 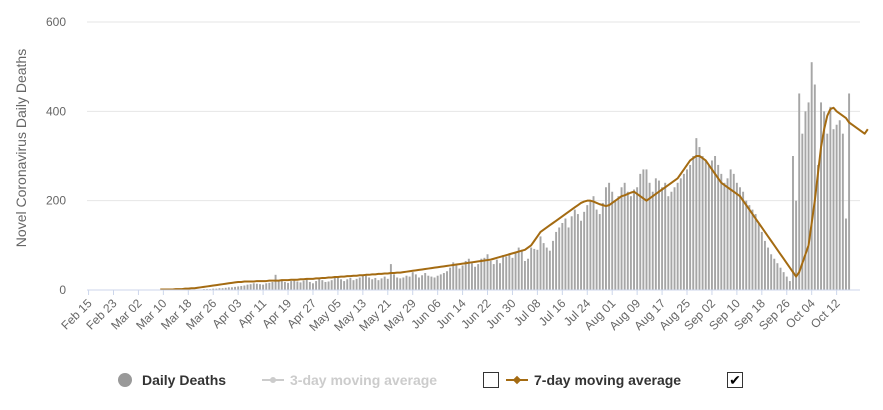 What do you see at coordinates (735, 380) in the screenshot?
I see `toggle-7-day-average-checkbox: ✔` at bounding box center [735, 380].